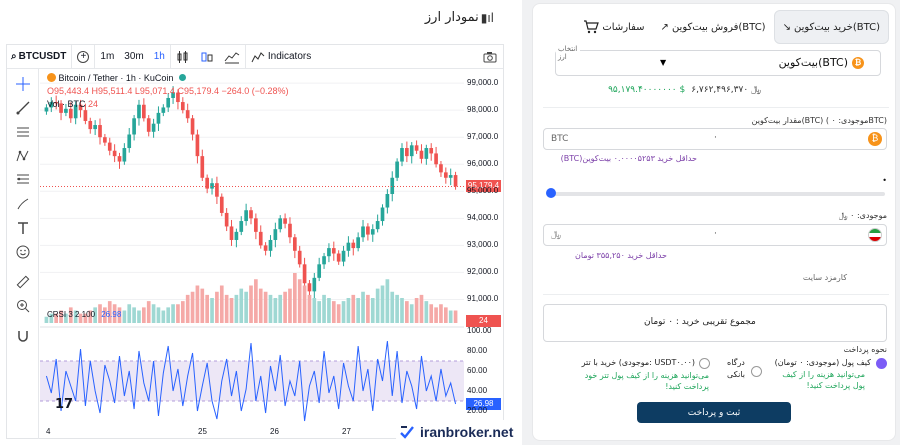 The height and width of the screenshot is (445, 900). I want to click on trend-line-icon, so click(23, 108).